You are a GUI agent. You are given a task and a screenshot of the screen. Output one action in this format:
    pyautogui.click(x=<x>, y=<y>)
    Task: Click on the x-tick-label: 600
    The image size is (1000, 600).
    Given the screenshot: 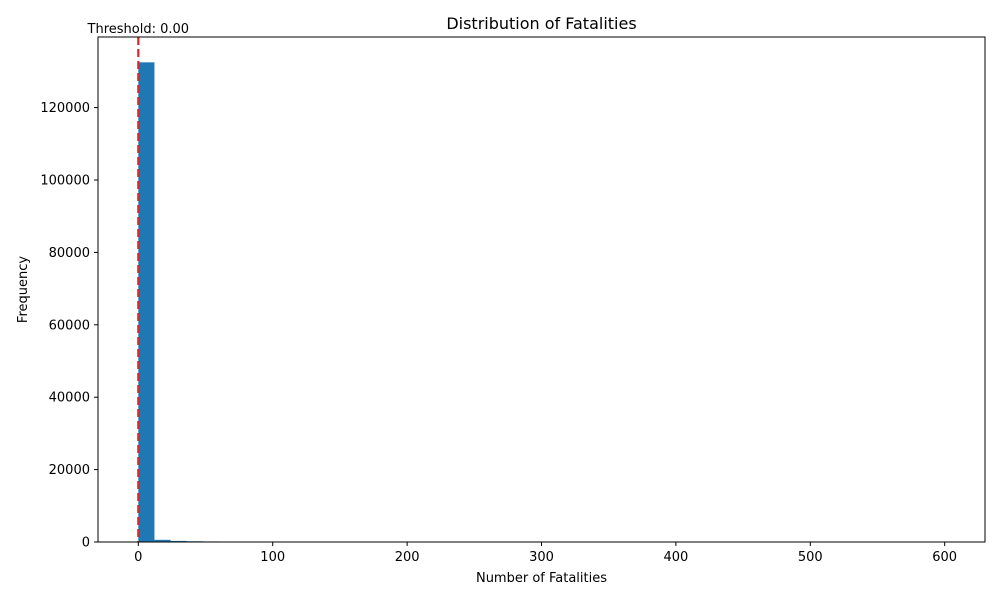 What is the action you would take?
    pyautogui.click(x=944, y=557)
    